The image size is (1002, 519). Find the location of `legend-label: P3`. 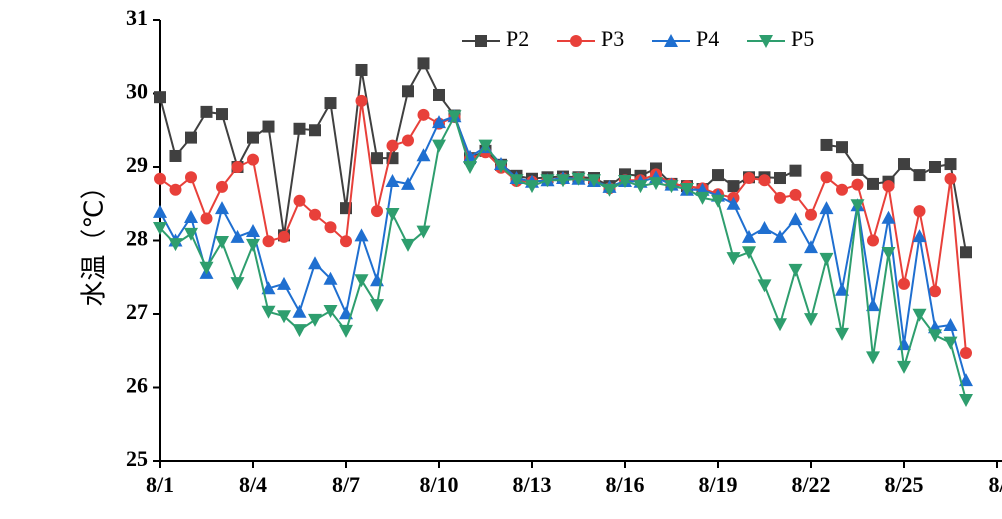

legend-label: P3 is located at coordinates (612, 38).